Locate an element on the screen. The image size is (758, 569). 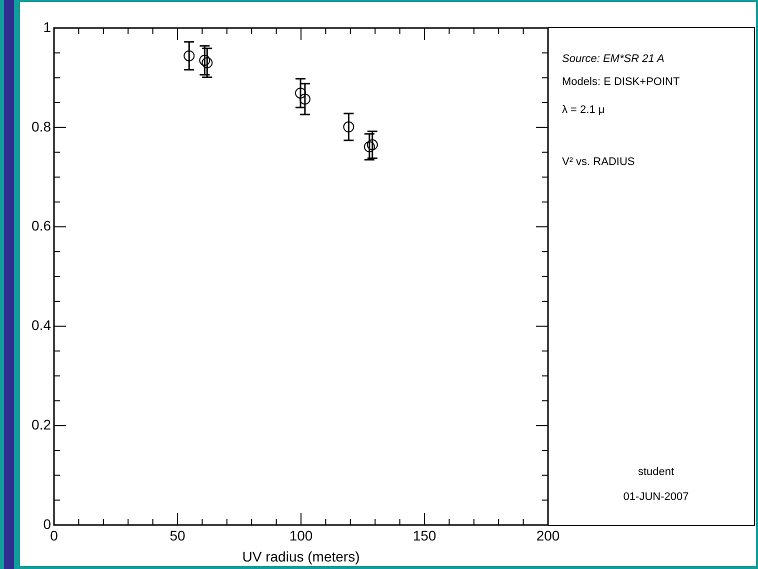
y-tick-label: 0.2 is located at coordinates (42, 424).